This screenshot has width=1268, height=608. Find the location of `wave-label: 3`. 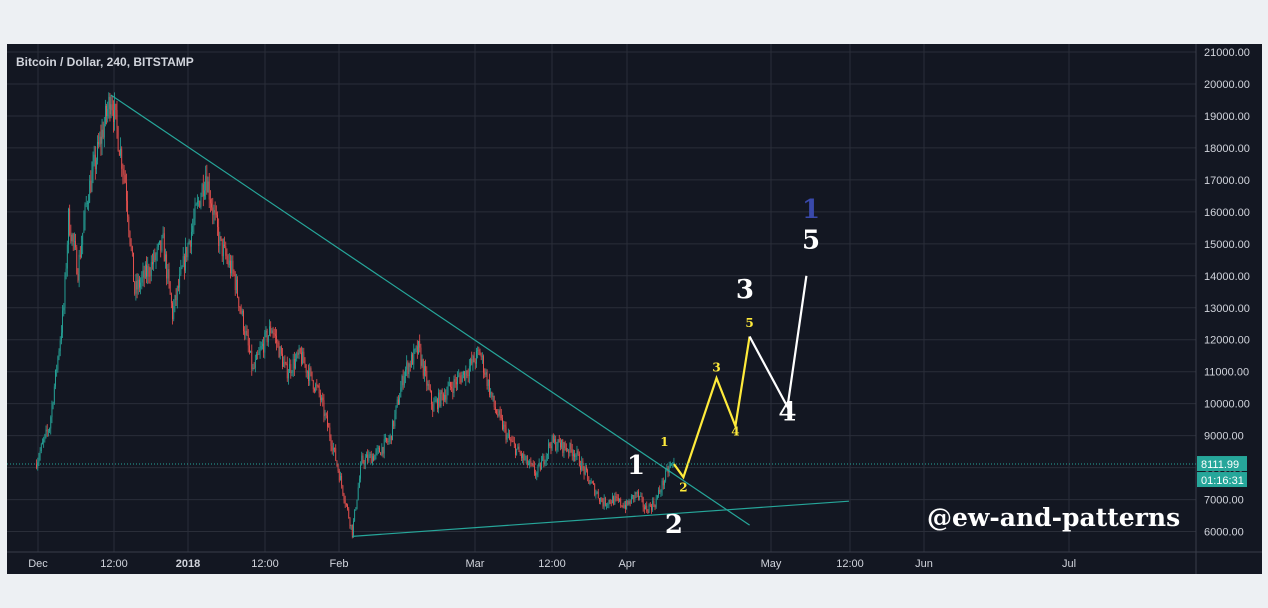

wave-label: 3 is located at coordinates (745, 290).